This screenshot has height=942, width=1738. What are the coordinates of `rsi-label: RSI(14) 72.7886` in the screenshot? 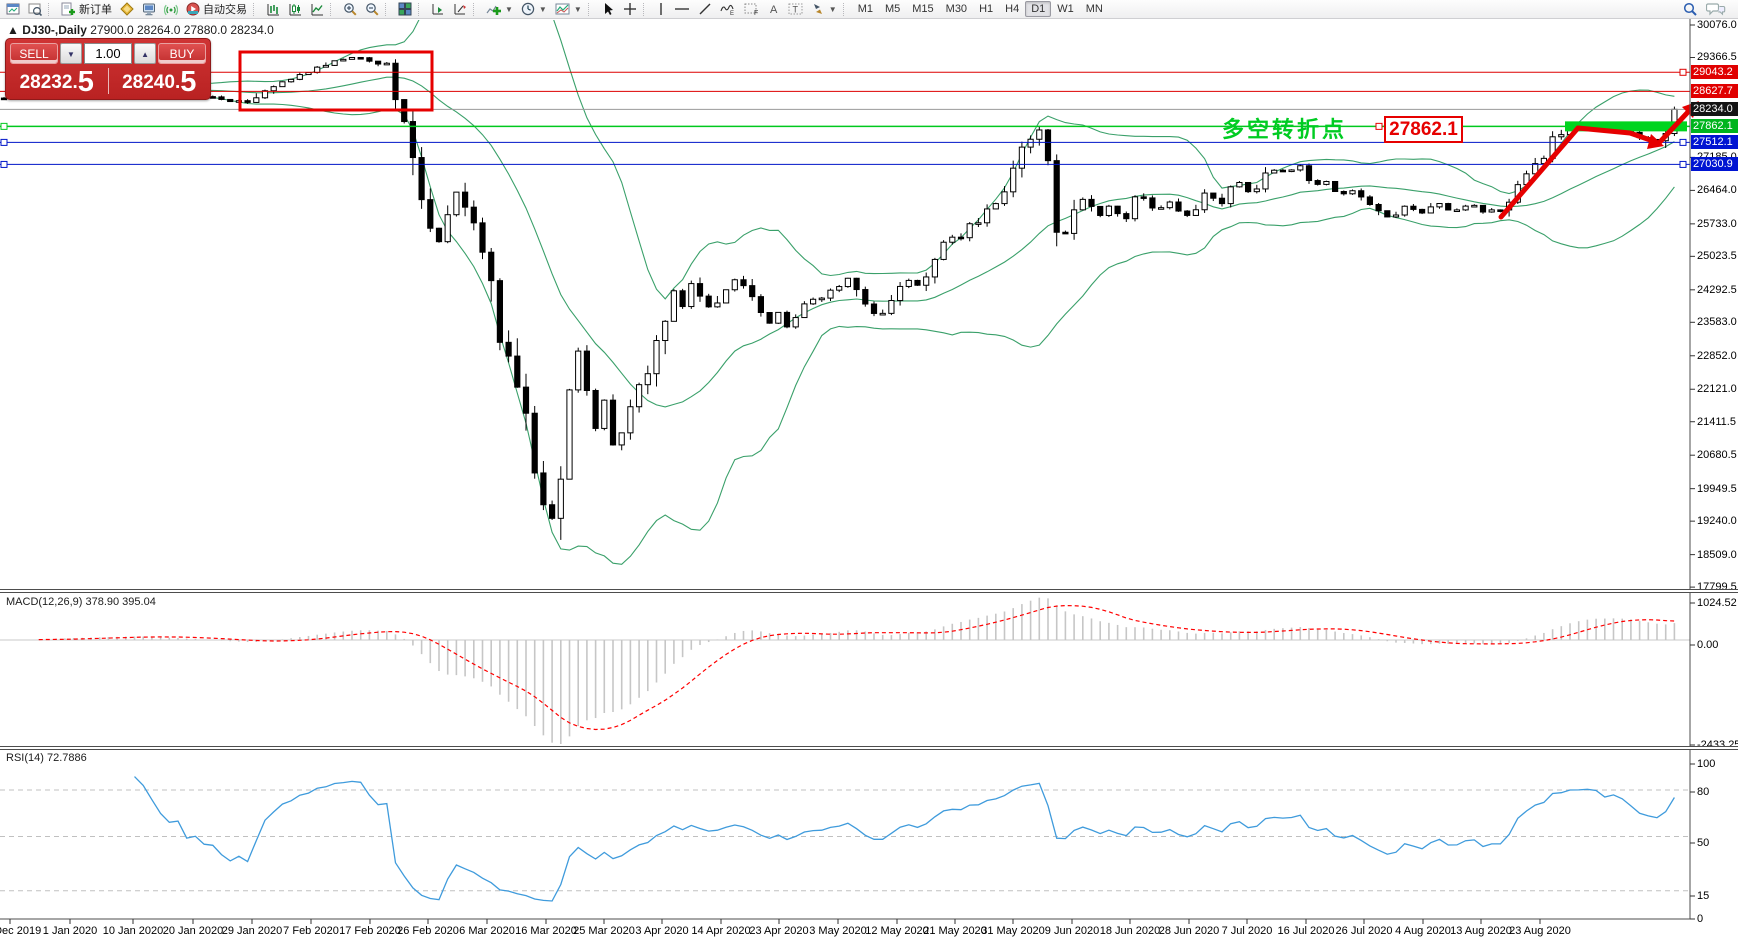 It's located at (46, 758).